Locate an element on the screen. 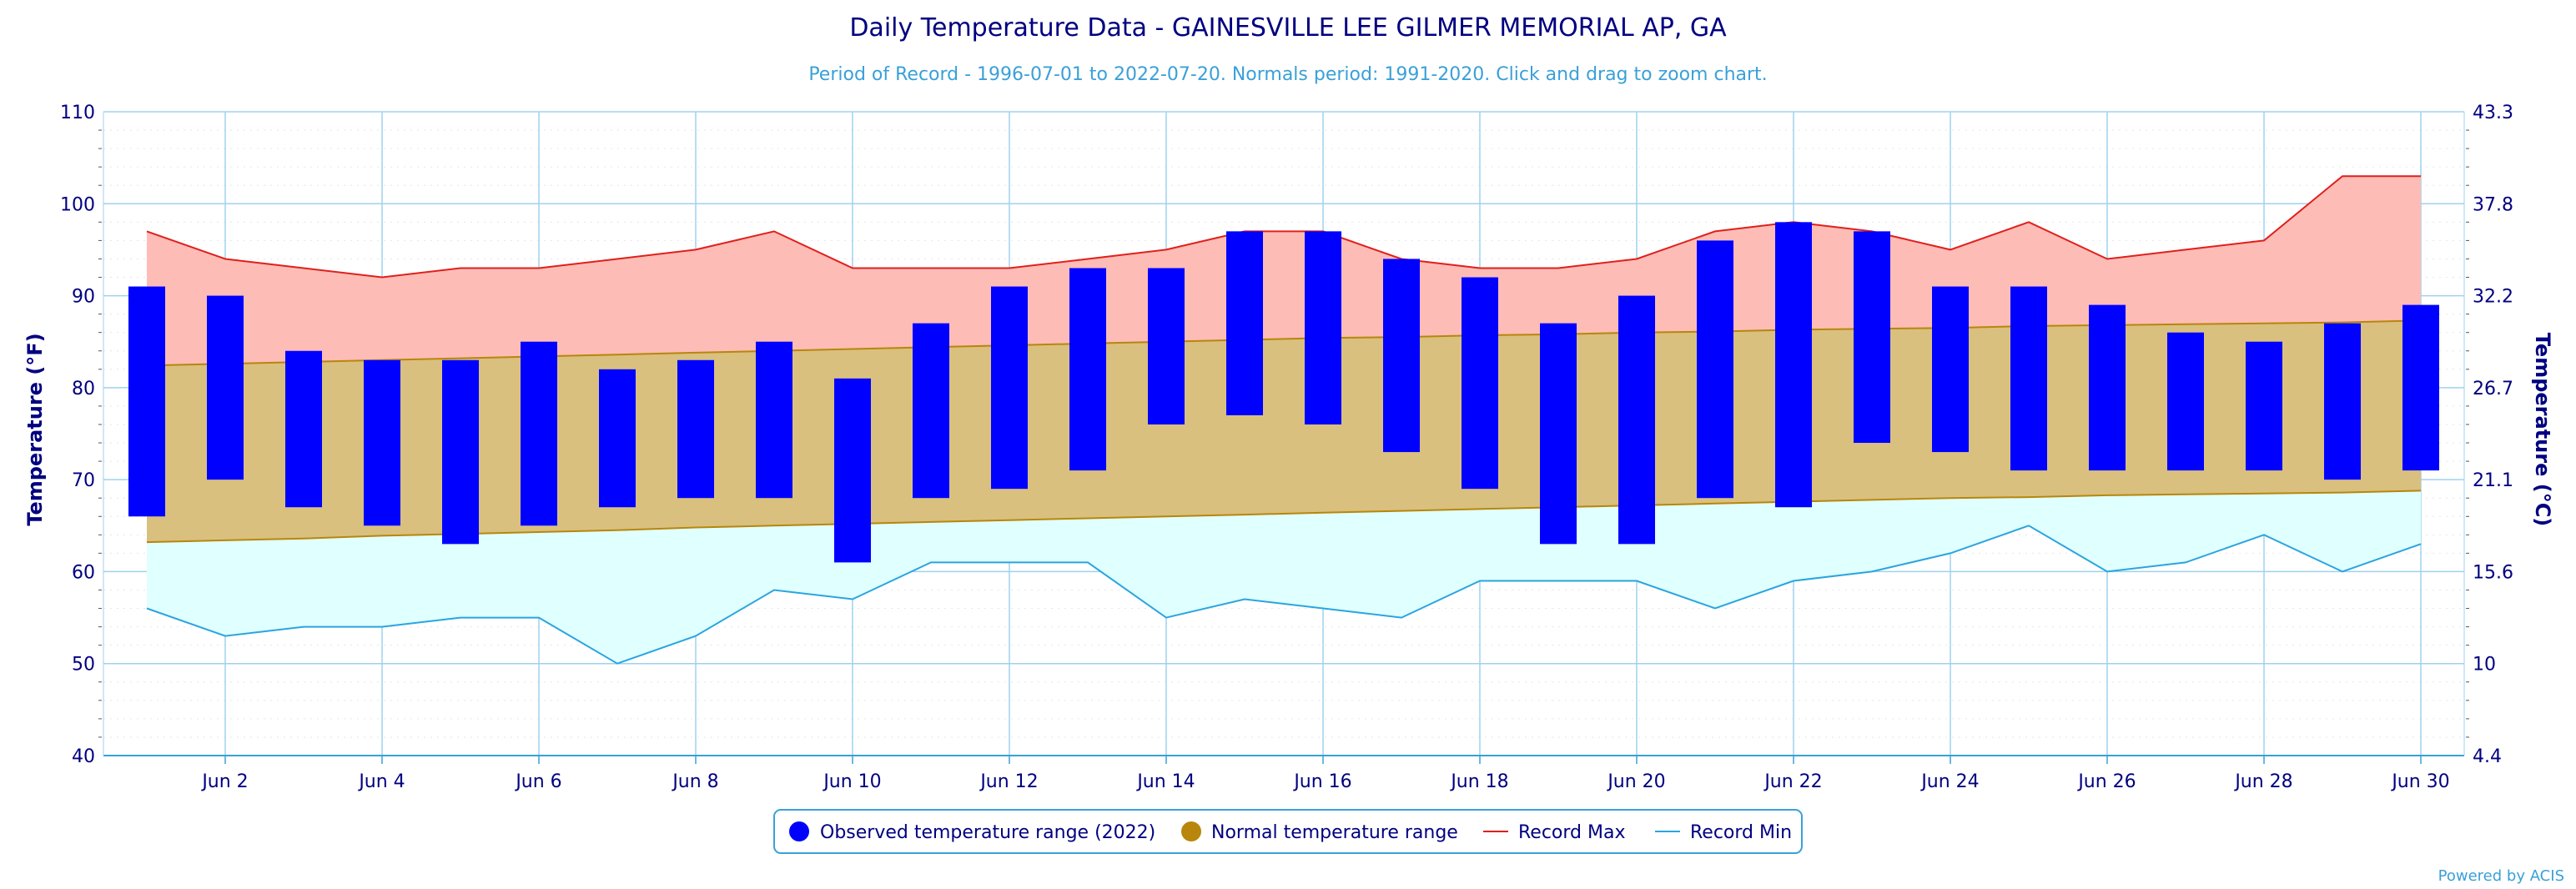  legend-box is located at coordinates (1288, 831).